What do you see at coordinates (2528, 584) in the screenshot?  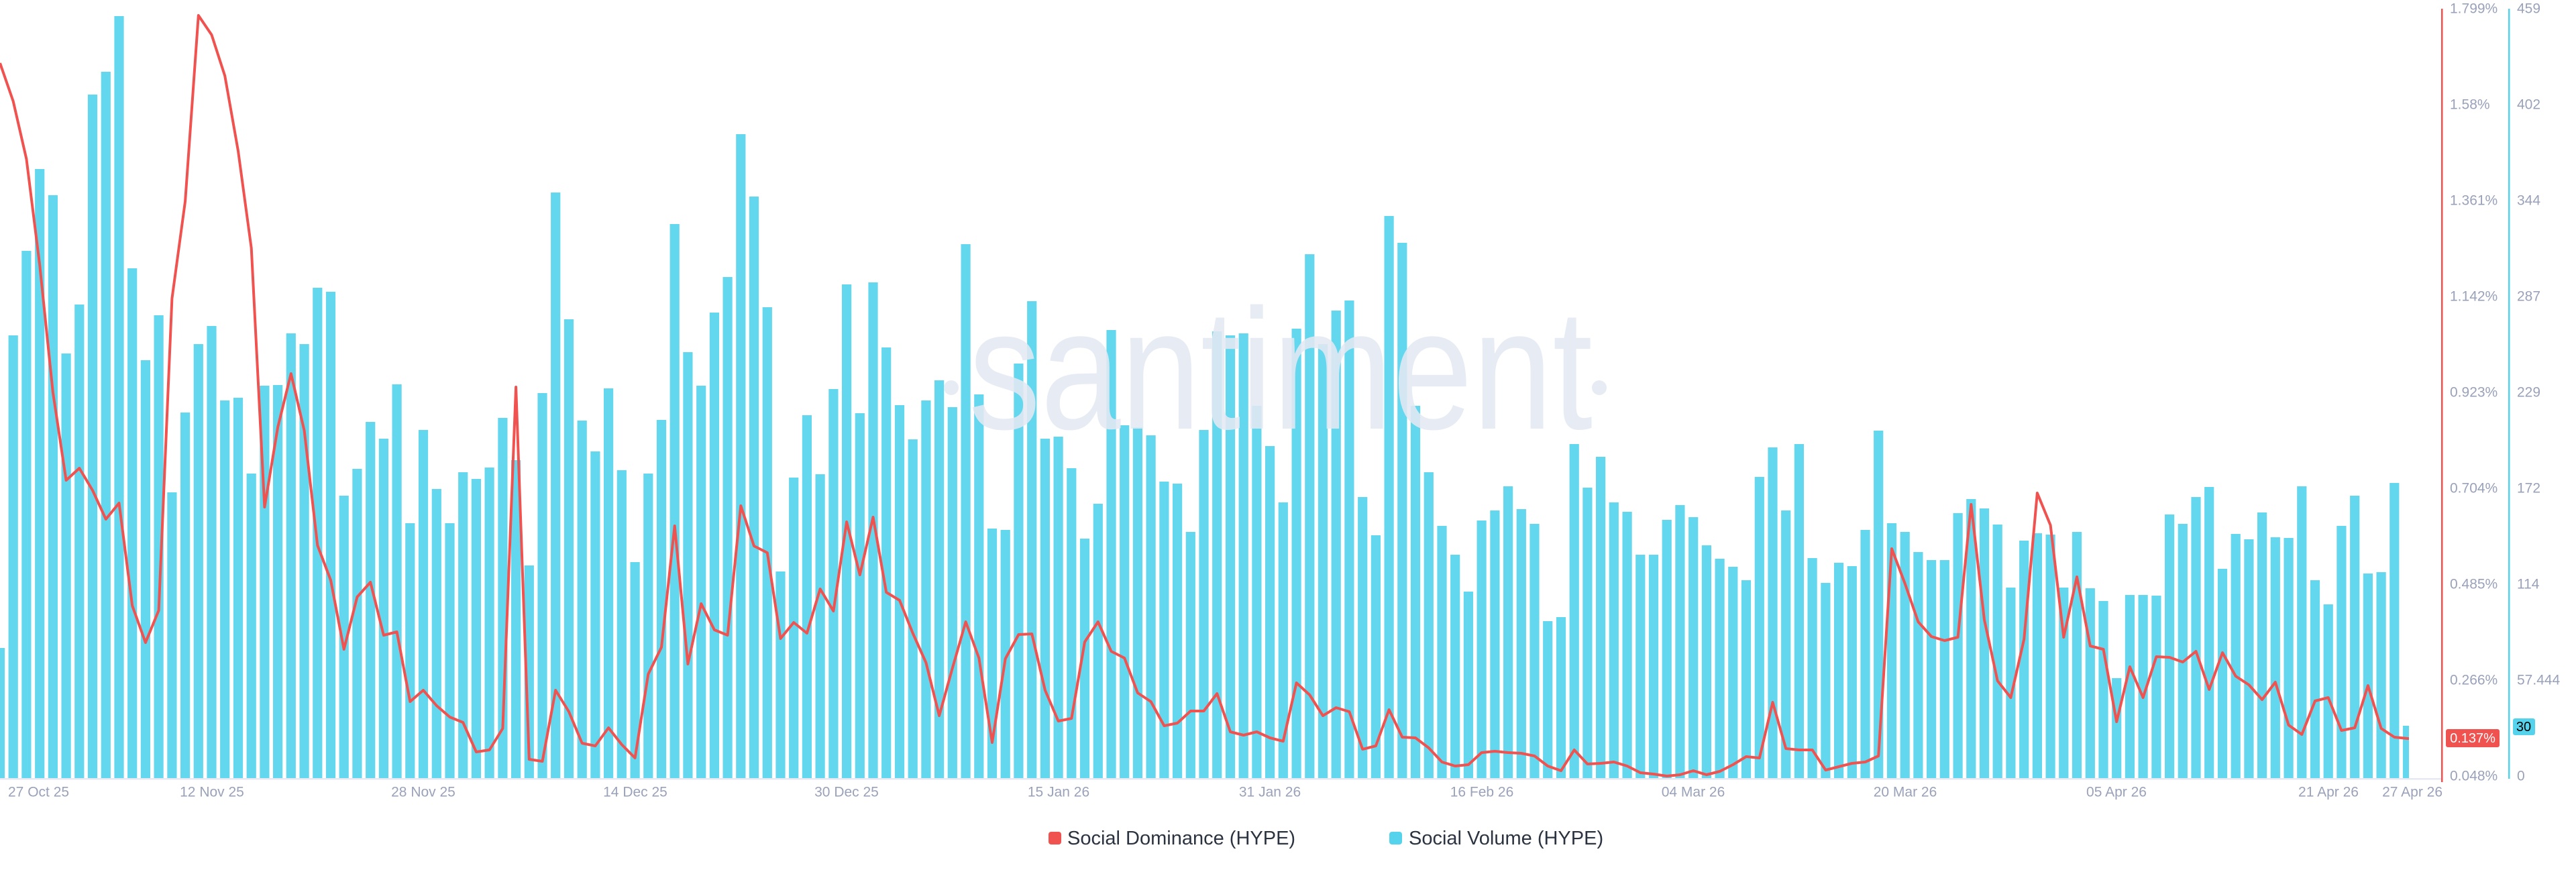 I see `svg-text: 114` at bounding box center [2528, 584].